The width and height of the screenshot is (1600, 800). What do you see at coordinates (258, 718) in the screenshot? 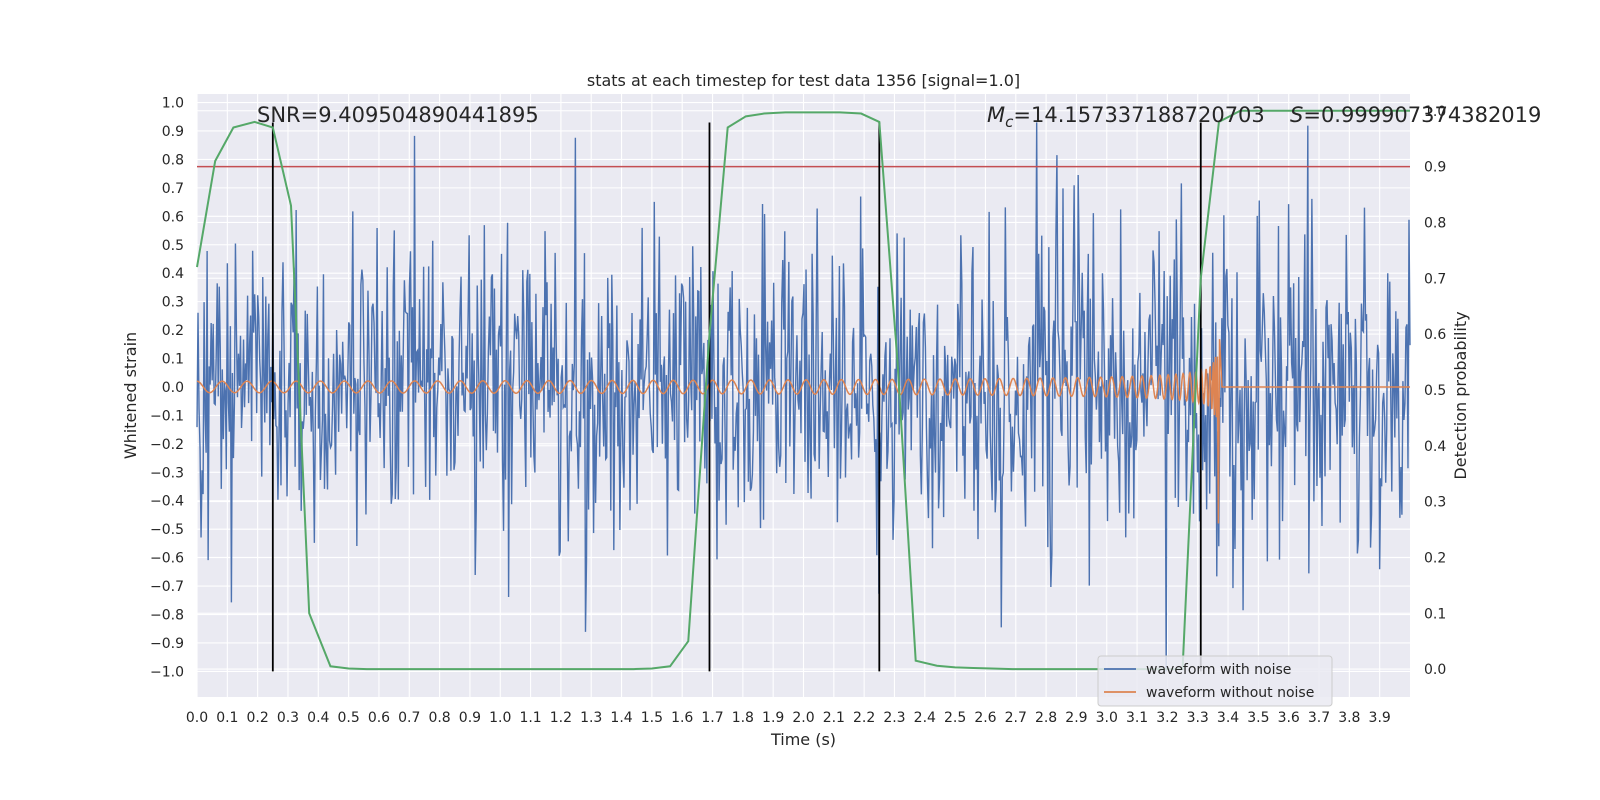
I see `x-tick-label: 0.2` at bounding box center [258, 718].